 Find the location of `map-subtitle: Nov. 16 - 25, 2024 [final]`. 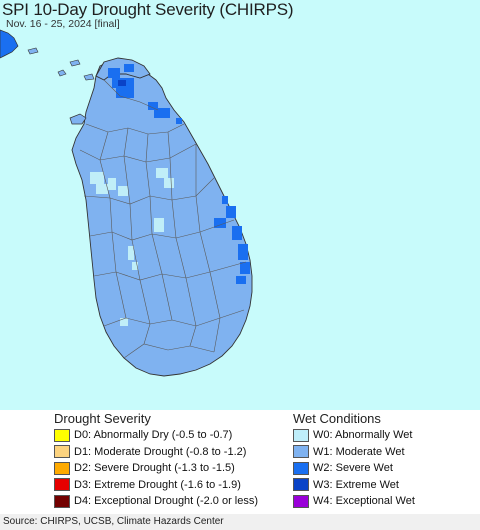

map-subtitle: Nov. 16 - 25, 2024 [final] is located at coordinates (63, 24).